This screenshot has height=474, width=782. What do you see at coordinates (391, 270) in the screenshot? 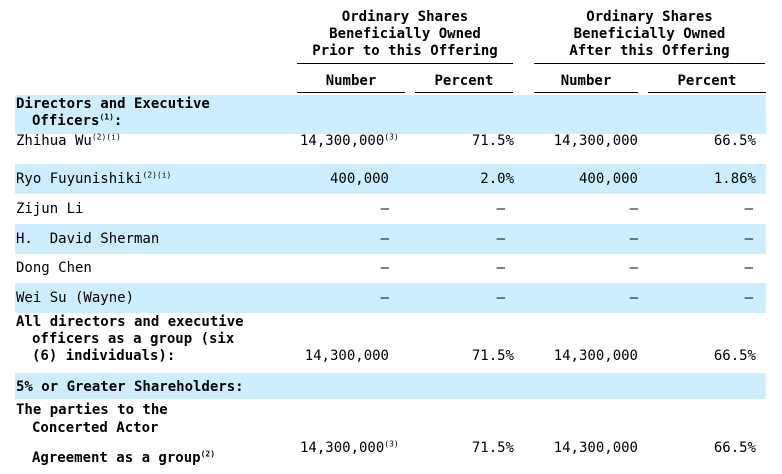
I see `table-row: Dong Chen — — — —` at bounding box center [391, 270].